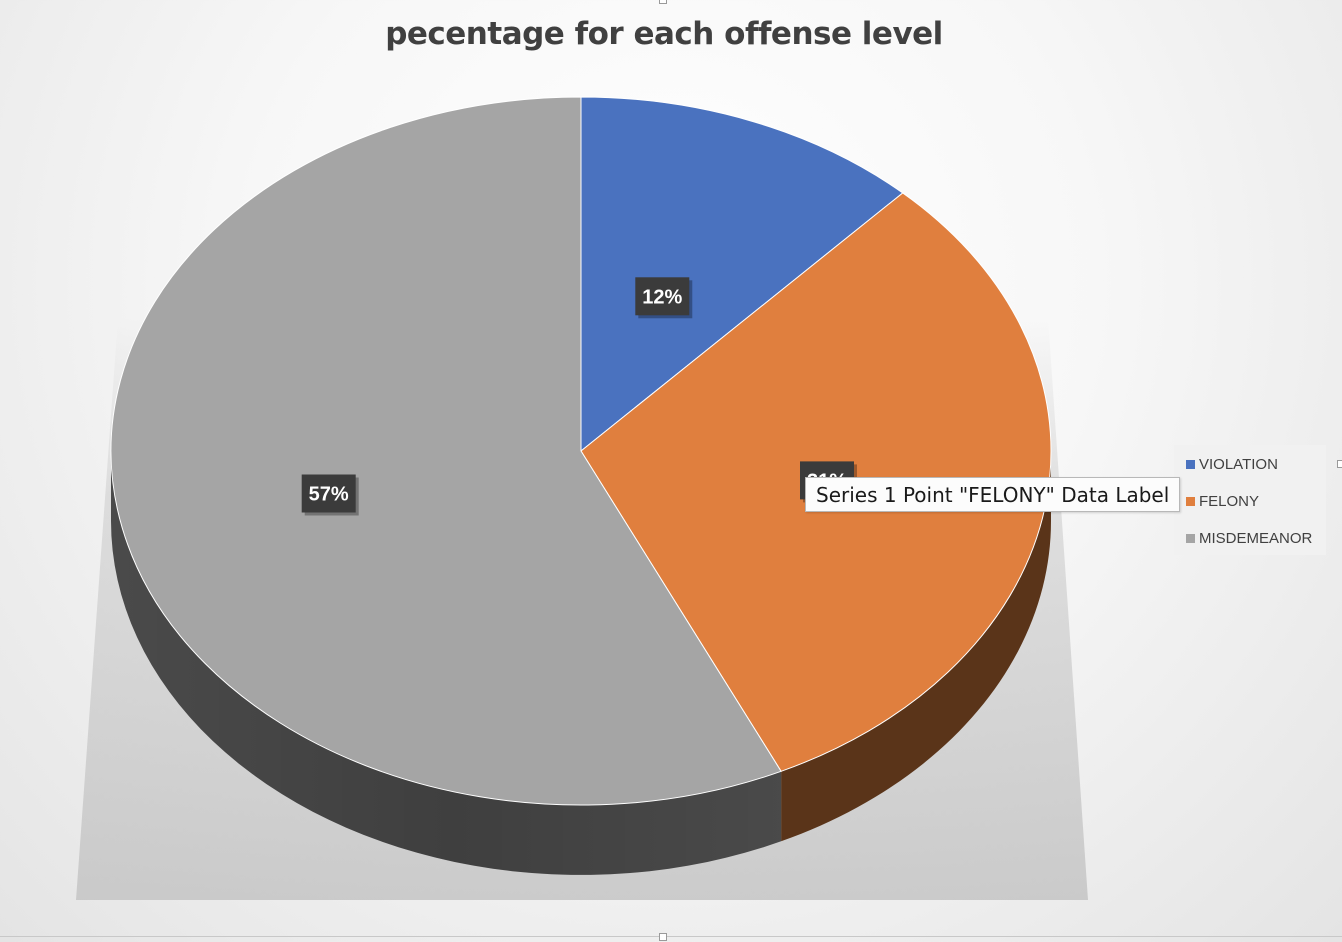  I want to click on resize-handle-bottom, so click(663, 937).